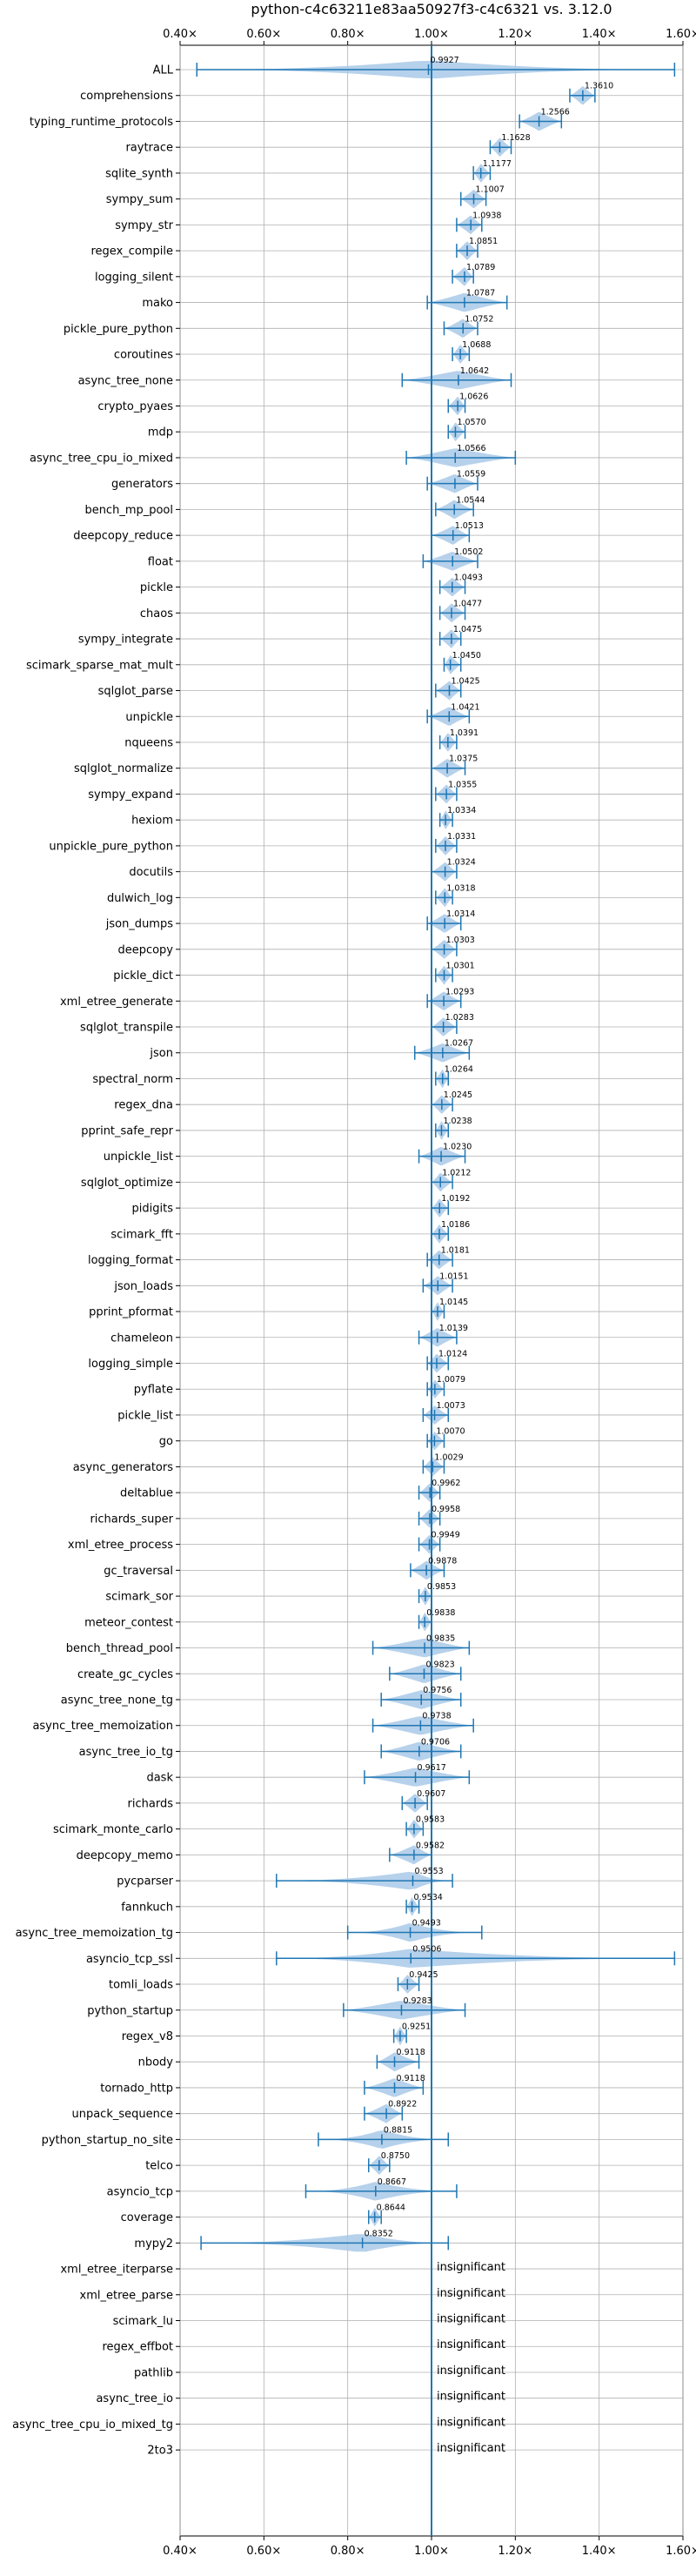  I want to click on value-label: 0.9506, so click(426, 1949).